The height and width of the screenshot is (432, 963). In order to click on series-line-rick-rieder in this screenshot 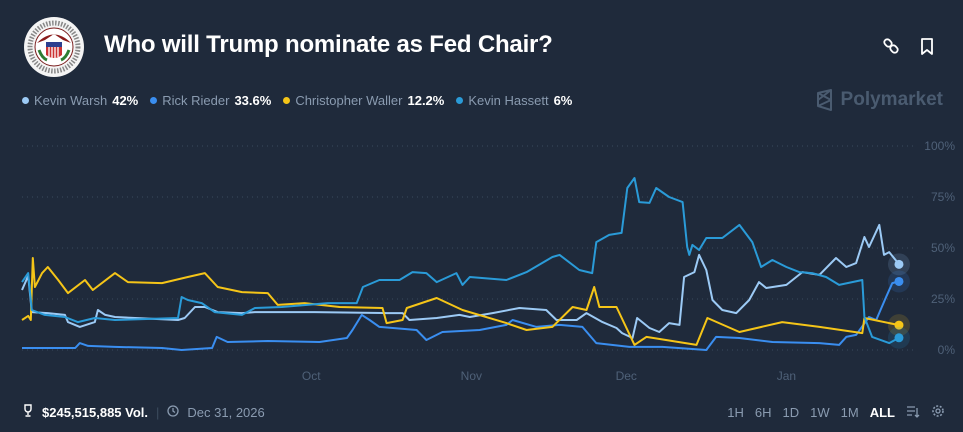, I will do `click(461, 315)`.